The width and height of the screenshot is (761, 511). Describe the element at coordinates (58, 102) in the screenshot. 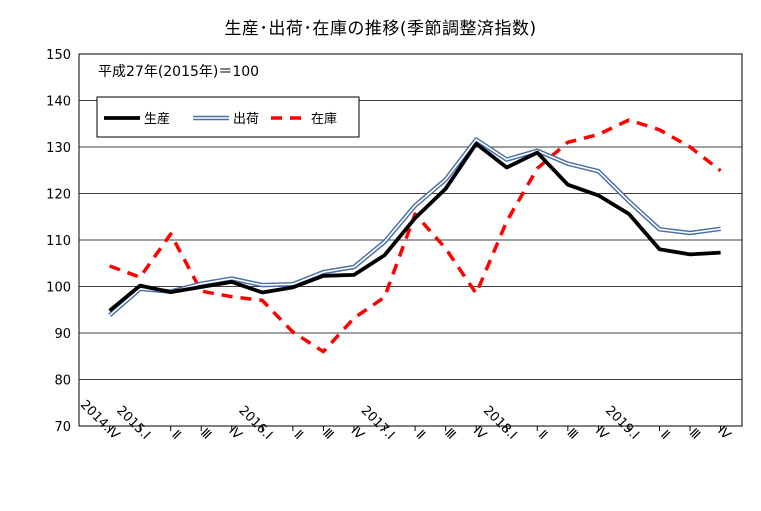

I see `y-tick-label: 140` at that location.